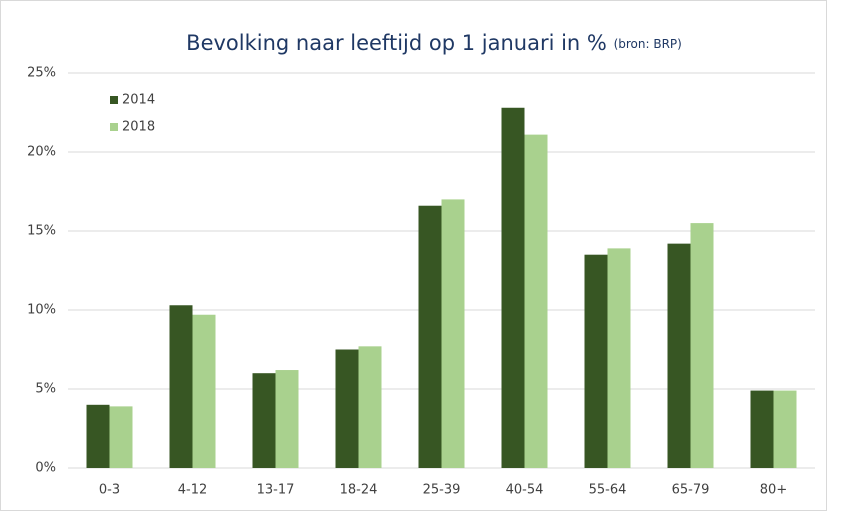 The height and width of the screenshot is (517, 849). Describe the element at coordinates (41, 231) in the screenshot. I see `y-tick-label: 15%` at that location.